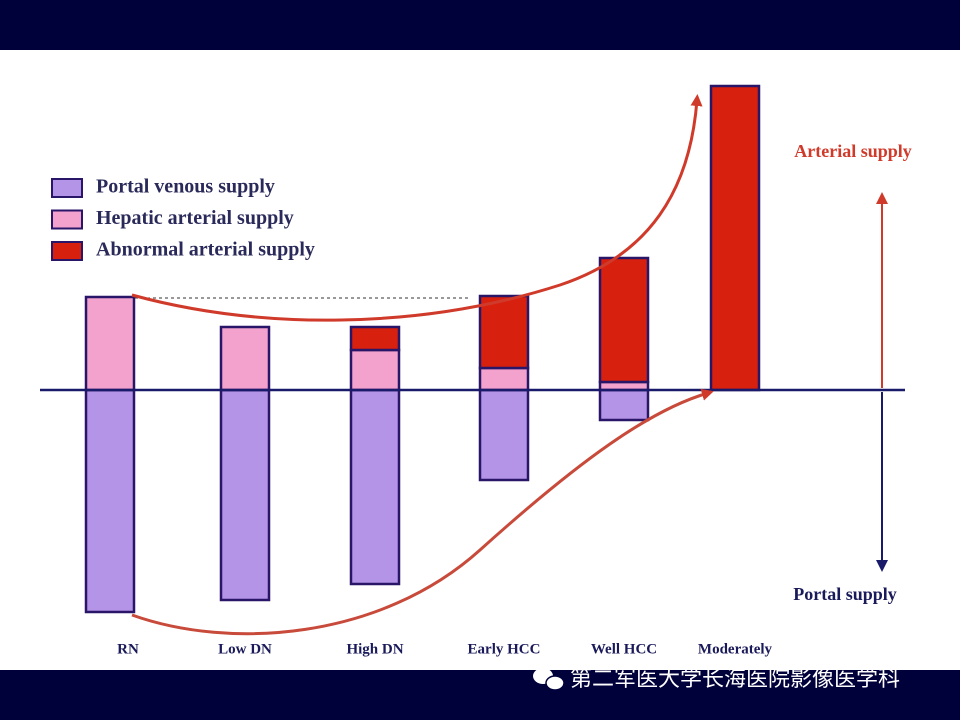 The image size is (960, 720). I want to click on bottom-band, so click(480, 695).